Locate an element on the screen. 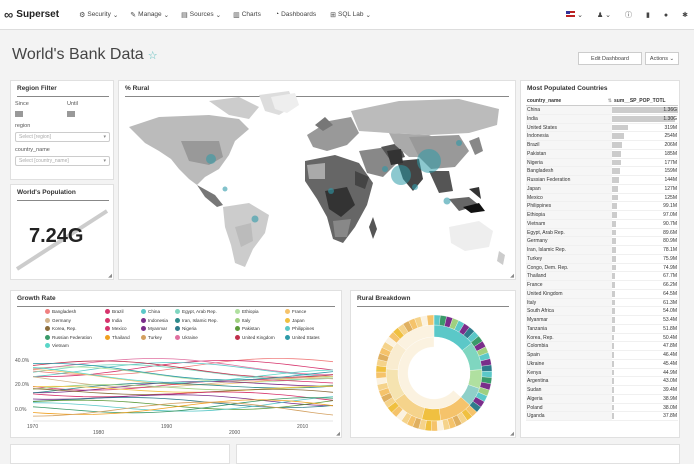  col-country-name: country_name ⇅ is located at coordinates (569, 101).